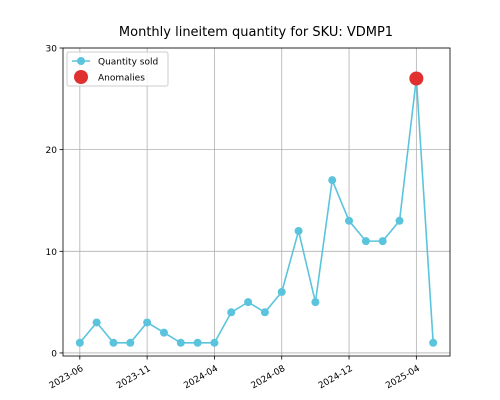 The image size is (500, 400). I want to click on x-tick-label: 2024-04, so click(201, 378).